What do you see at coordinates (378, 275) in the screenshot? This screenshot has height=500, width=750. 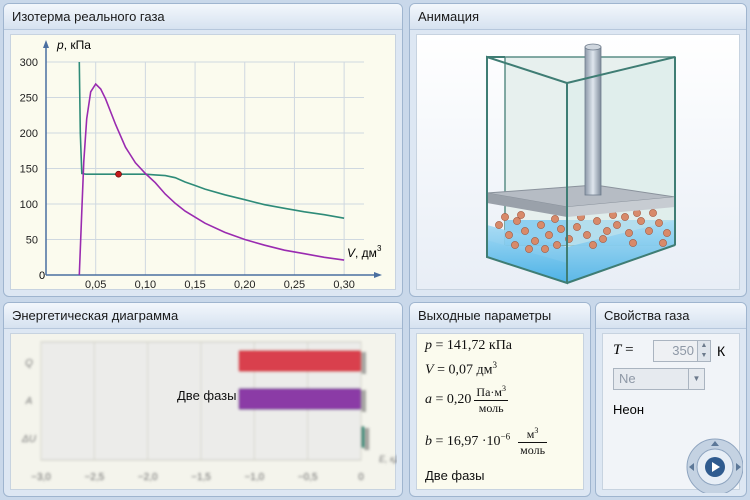 I see `x-axis-arrow` at bounding box center [378, 275].